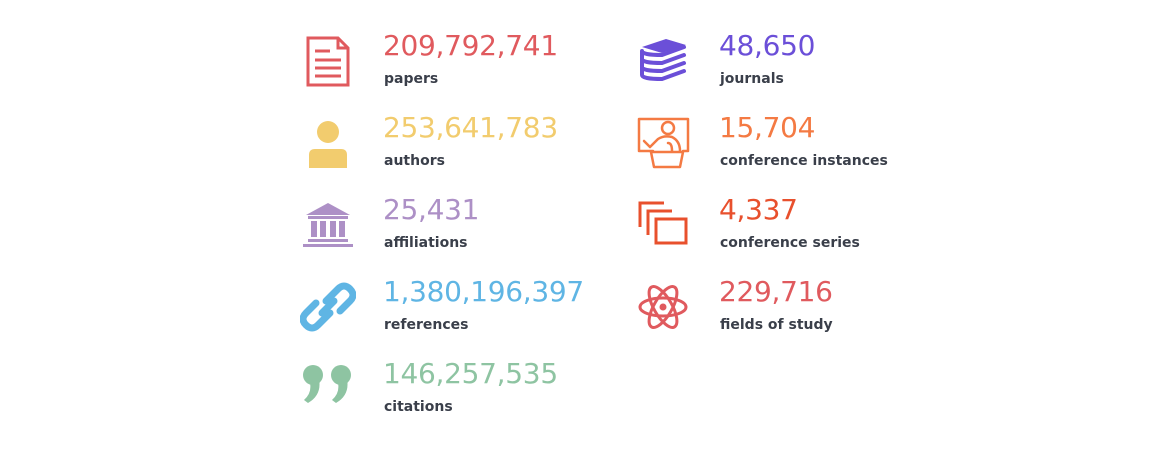 The height and width of the screenshot is (450, 1170). I want to click on stacked-windows-icon, so click(664, 225).